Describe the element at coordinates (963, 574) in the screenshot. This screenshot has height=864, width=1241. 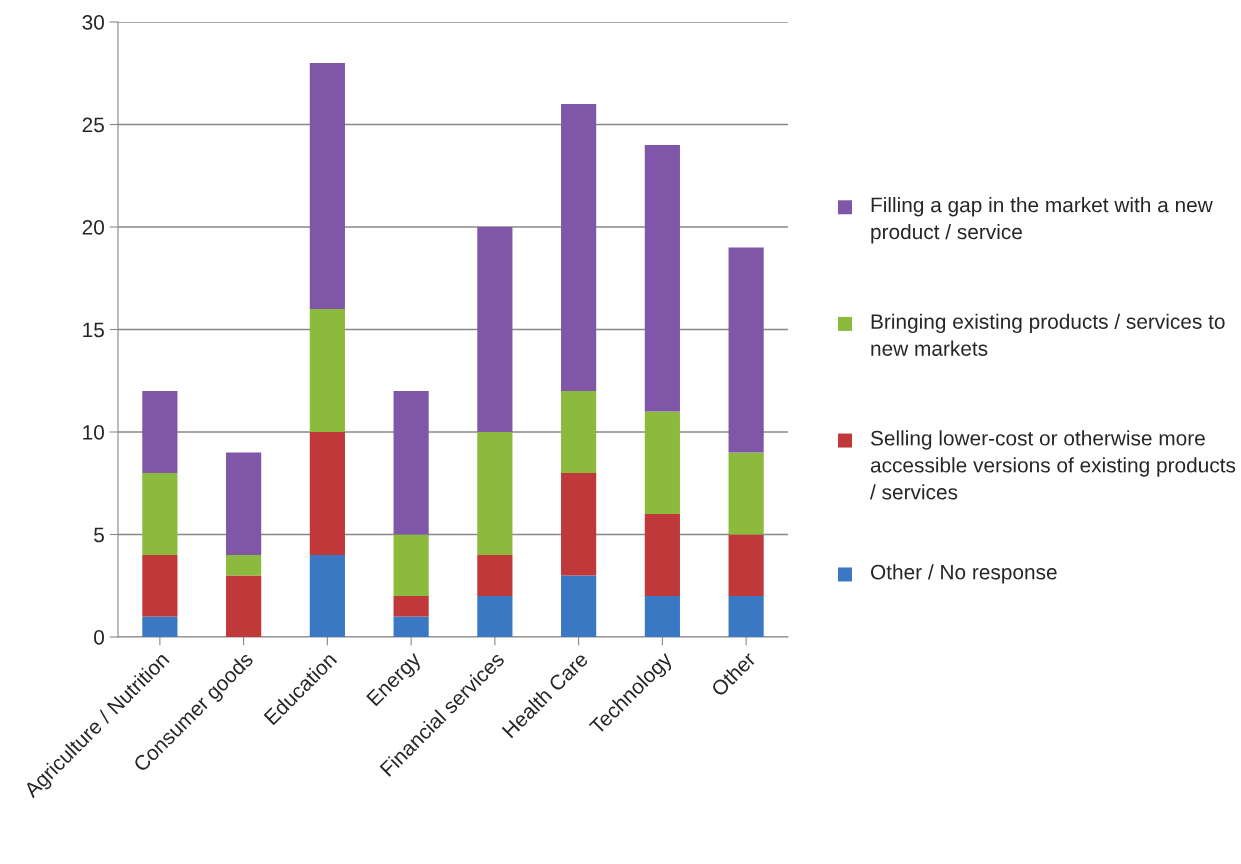
I see `legend-label: Other / No response` at that location.